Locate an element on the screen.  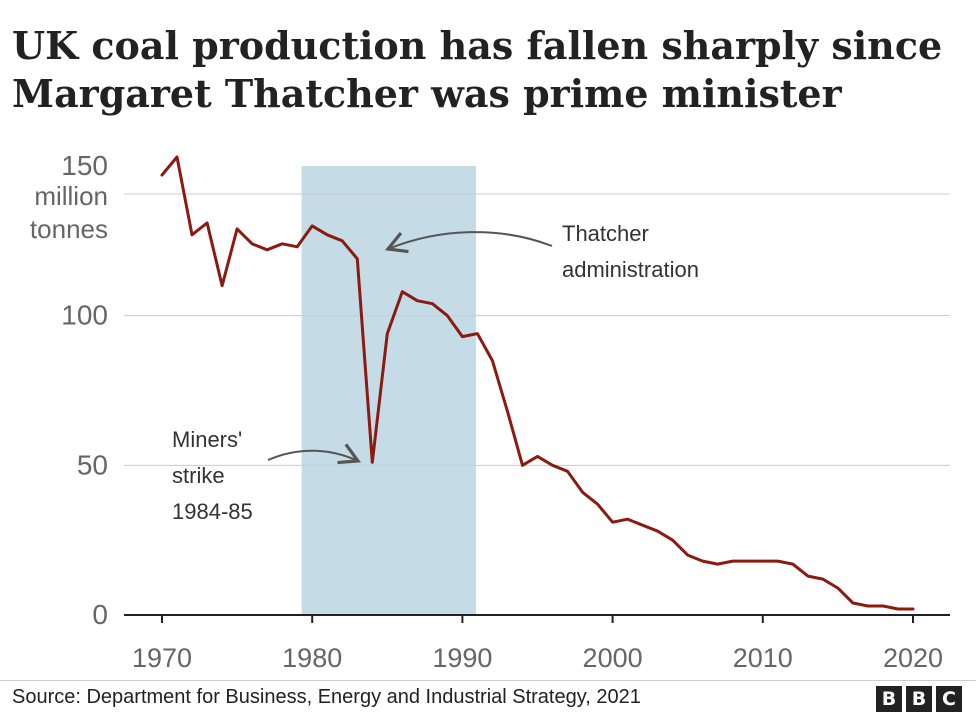
x-tick-label-1970: 1970 is located at coordinates (162, 658).